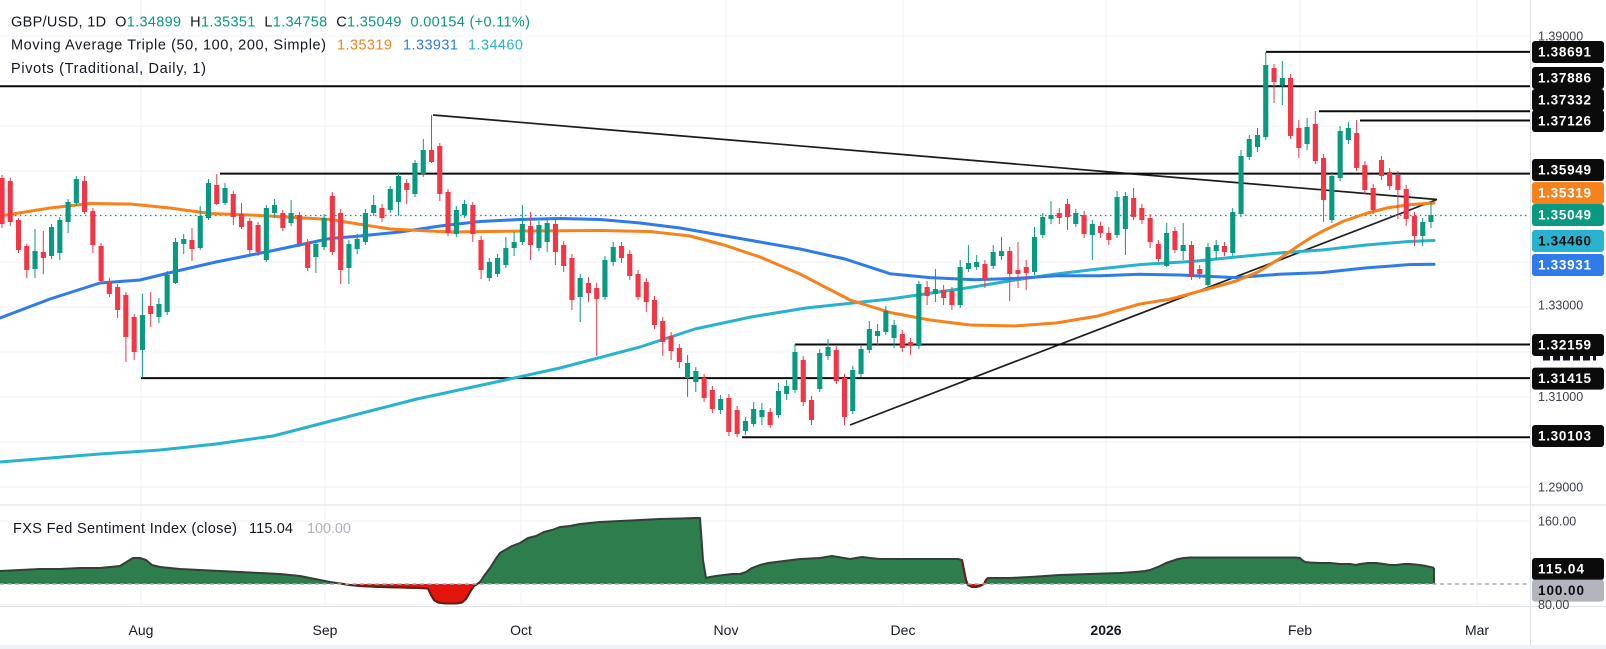  Describe the element at coordinates (1564, 378) in the screenshot. I see `svg-text: 1.31415` at that location.